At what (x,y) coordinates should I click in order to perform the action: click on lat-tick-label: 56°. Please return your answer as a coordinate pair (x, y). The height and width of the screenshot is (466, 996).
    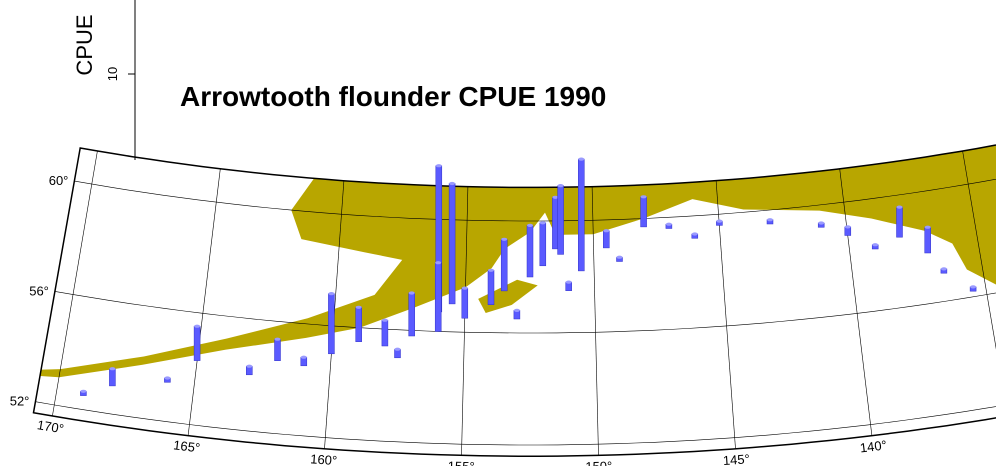
    Looking at the image, I should click on (39, 290).